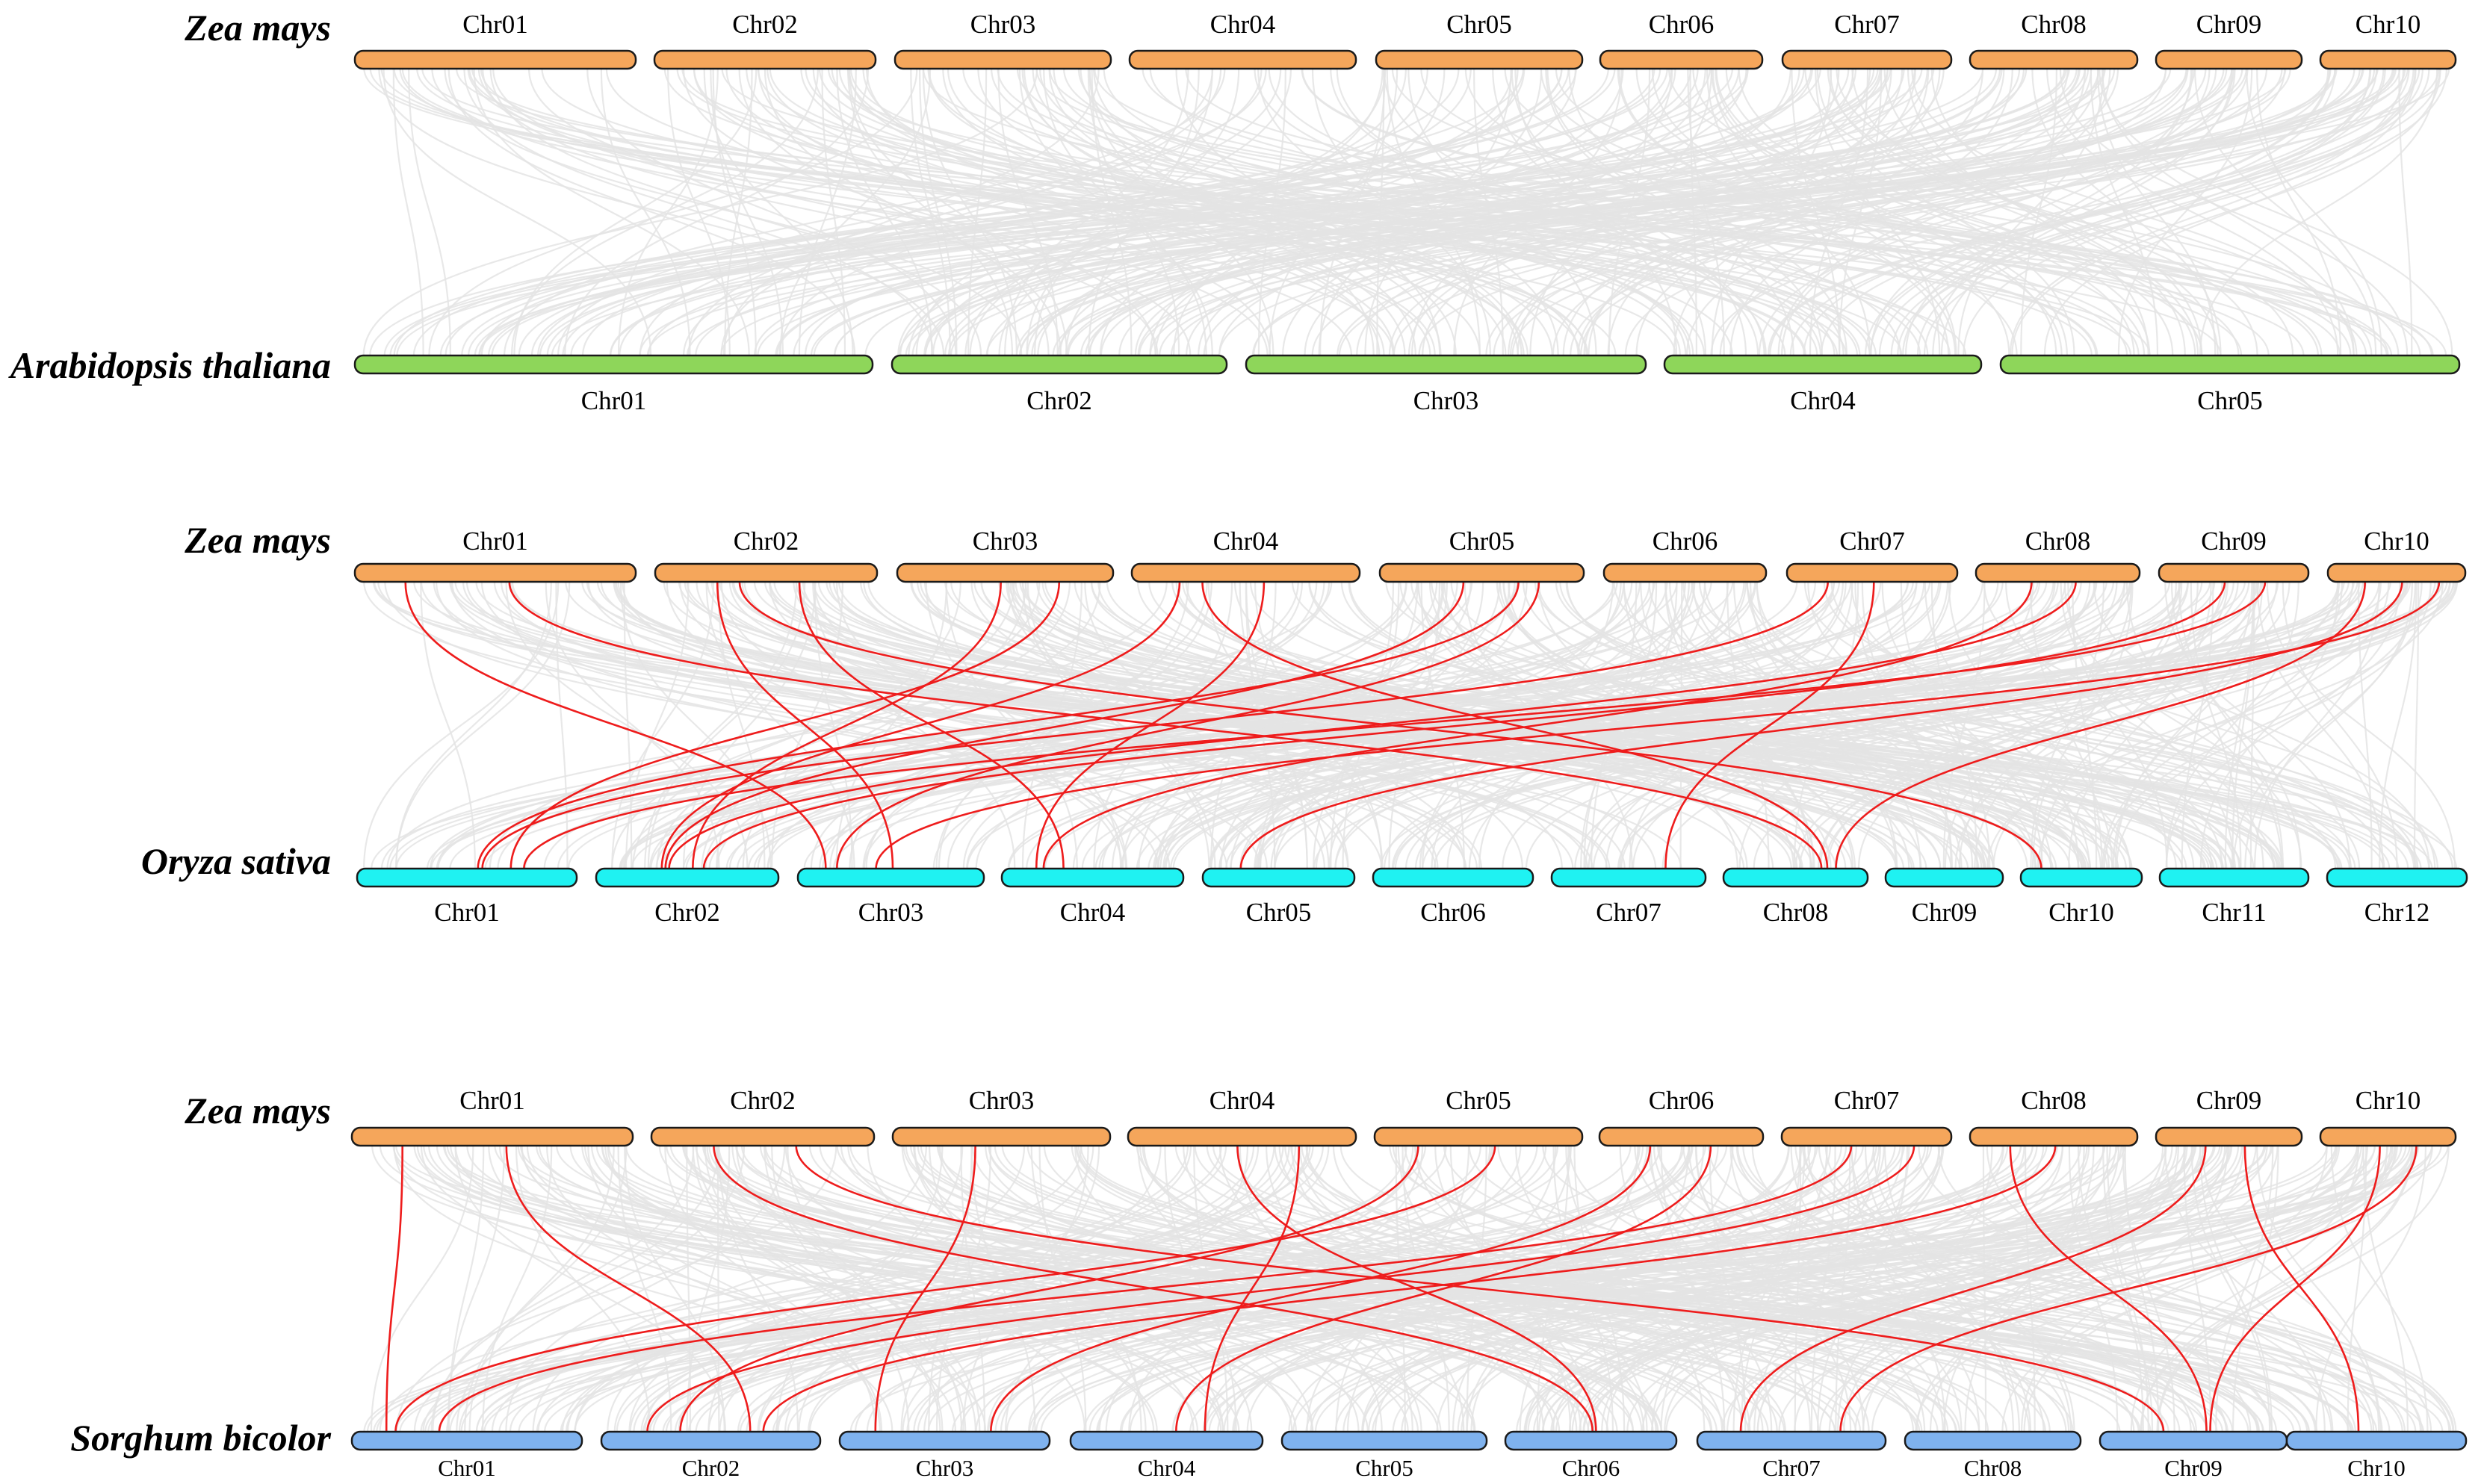 This screenshot has width=2484, height=1484. Describe the element at coordinates (1167, 1468) in the screenshot. I see `bottom-chromosome-label: Chr04` at that location.